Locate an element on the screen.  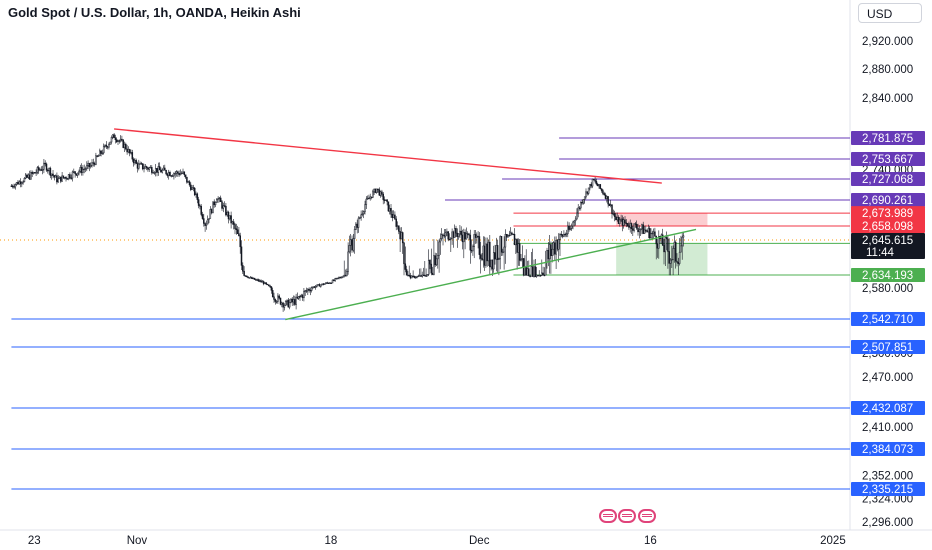
last-price-label: 2,645.615 is located at coordinates (887, 241).